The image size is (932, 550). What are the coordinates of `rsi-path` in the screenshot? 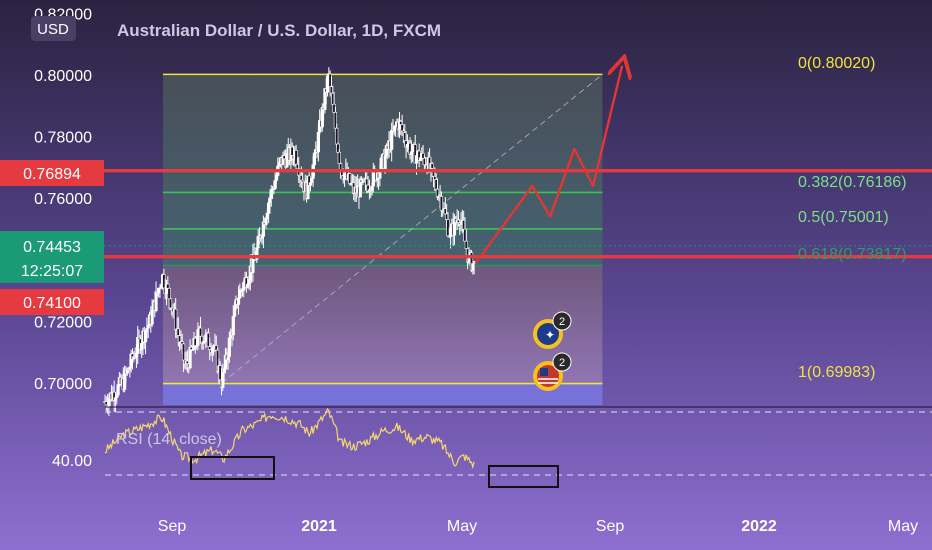 It's located at (289, 438).